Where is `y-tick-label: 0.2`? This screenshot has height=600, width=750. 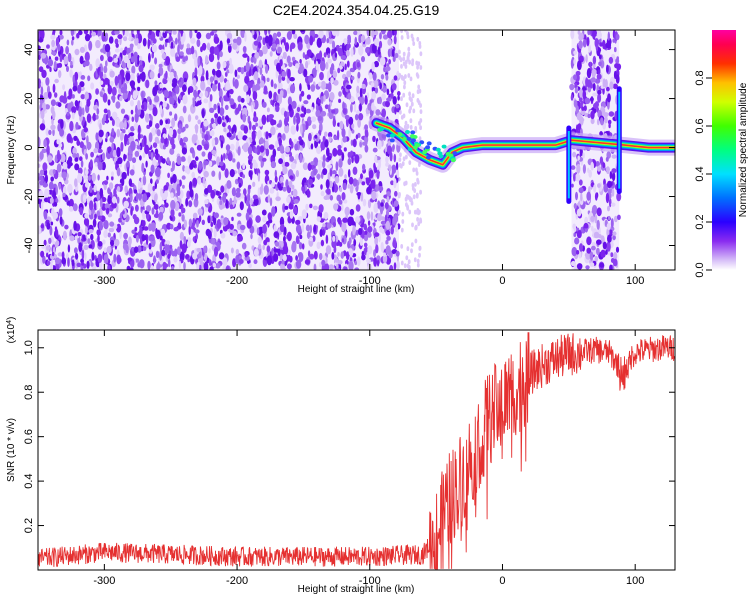 y-tick-label: 0.2 is located at coordinates (29, 525).